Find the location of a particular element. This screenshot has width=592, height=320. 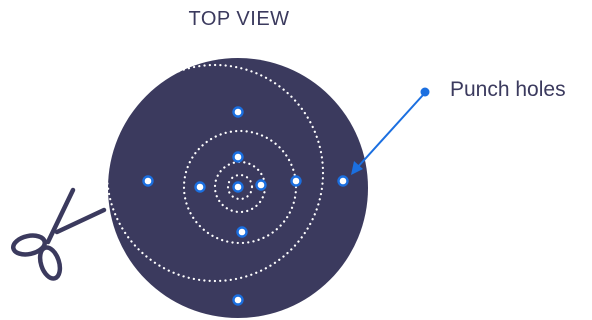

diagram-title: TOP VIEW is located at coordinates (239, 19).